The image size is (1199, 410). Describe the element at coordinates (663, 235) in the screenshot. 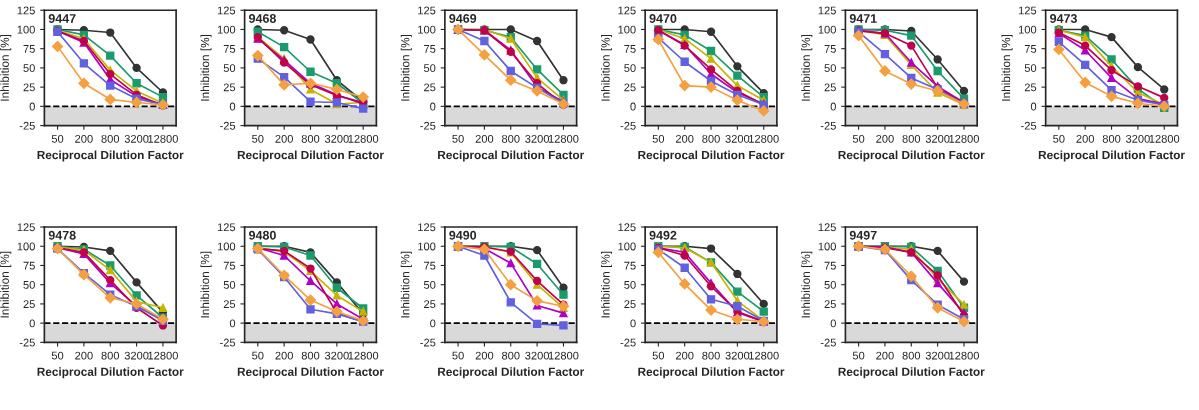

I see `chart-title: 9492` at that location.